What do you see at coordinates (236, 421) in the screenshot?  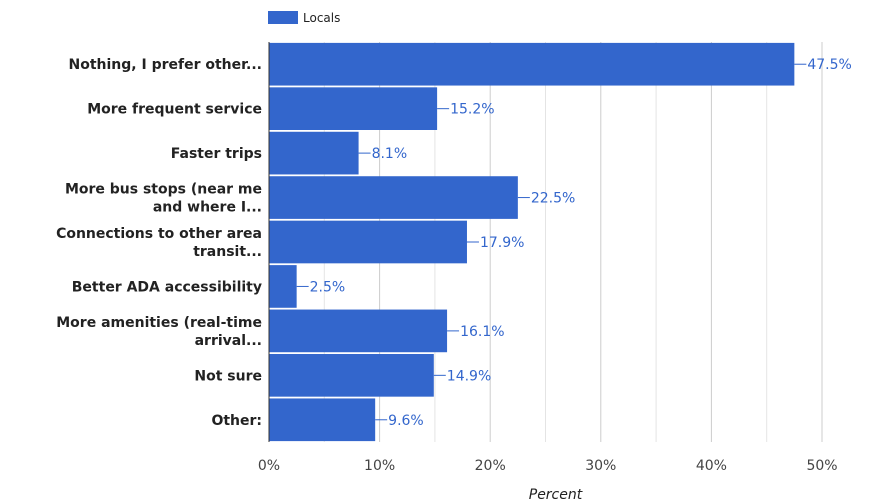 I see `category-label: Other:` at bounding box center [236, 421].